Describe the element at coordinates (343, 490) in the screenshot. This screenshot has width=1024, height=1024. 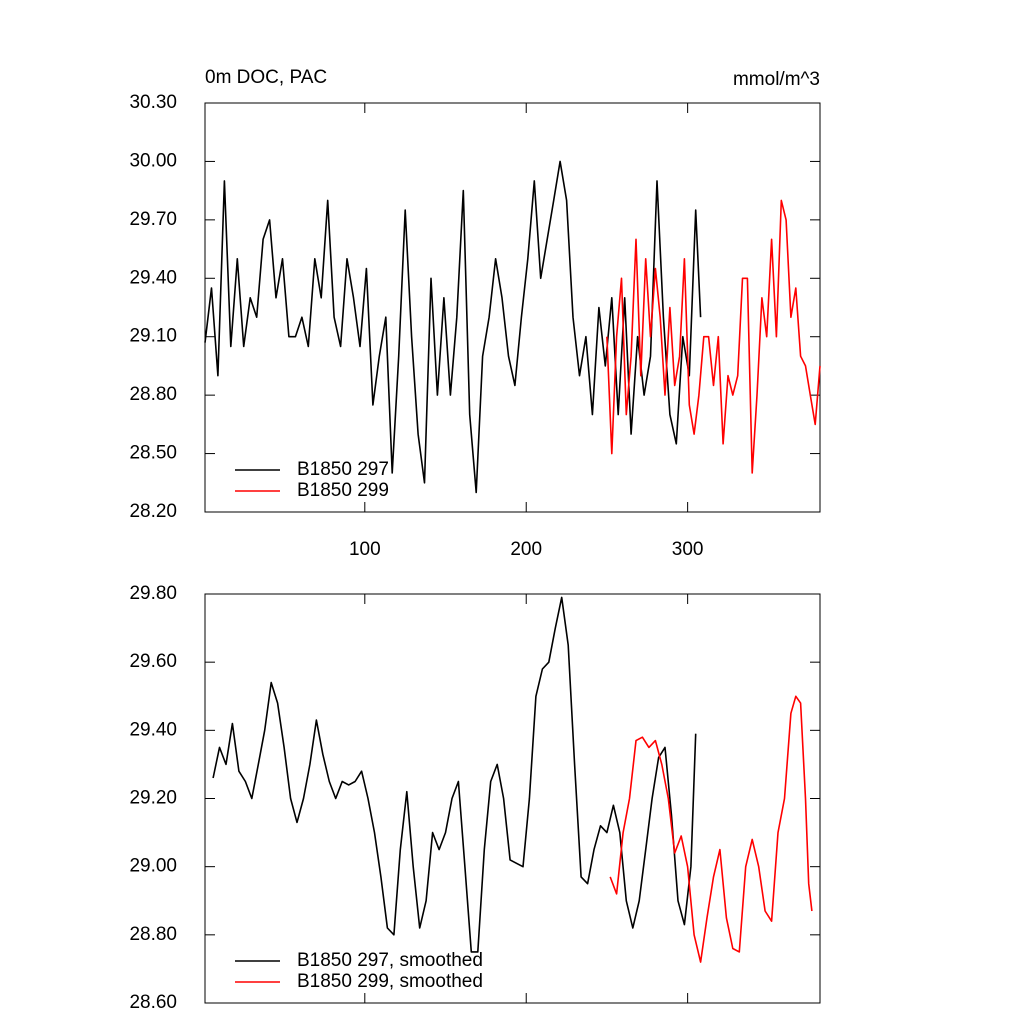
I see `legend-label: B1850 299` at that location.